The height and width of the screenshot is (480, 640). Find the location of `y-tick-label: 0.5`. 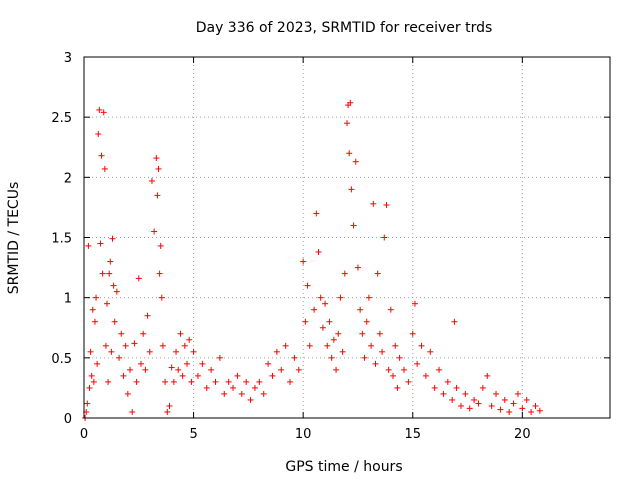

y-tick-label: 0.5 is located at coordinates (61, 359).